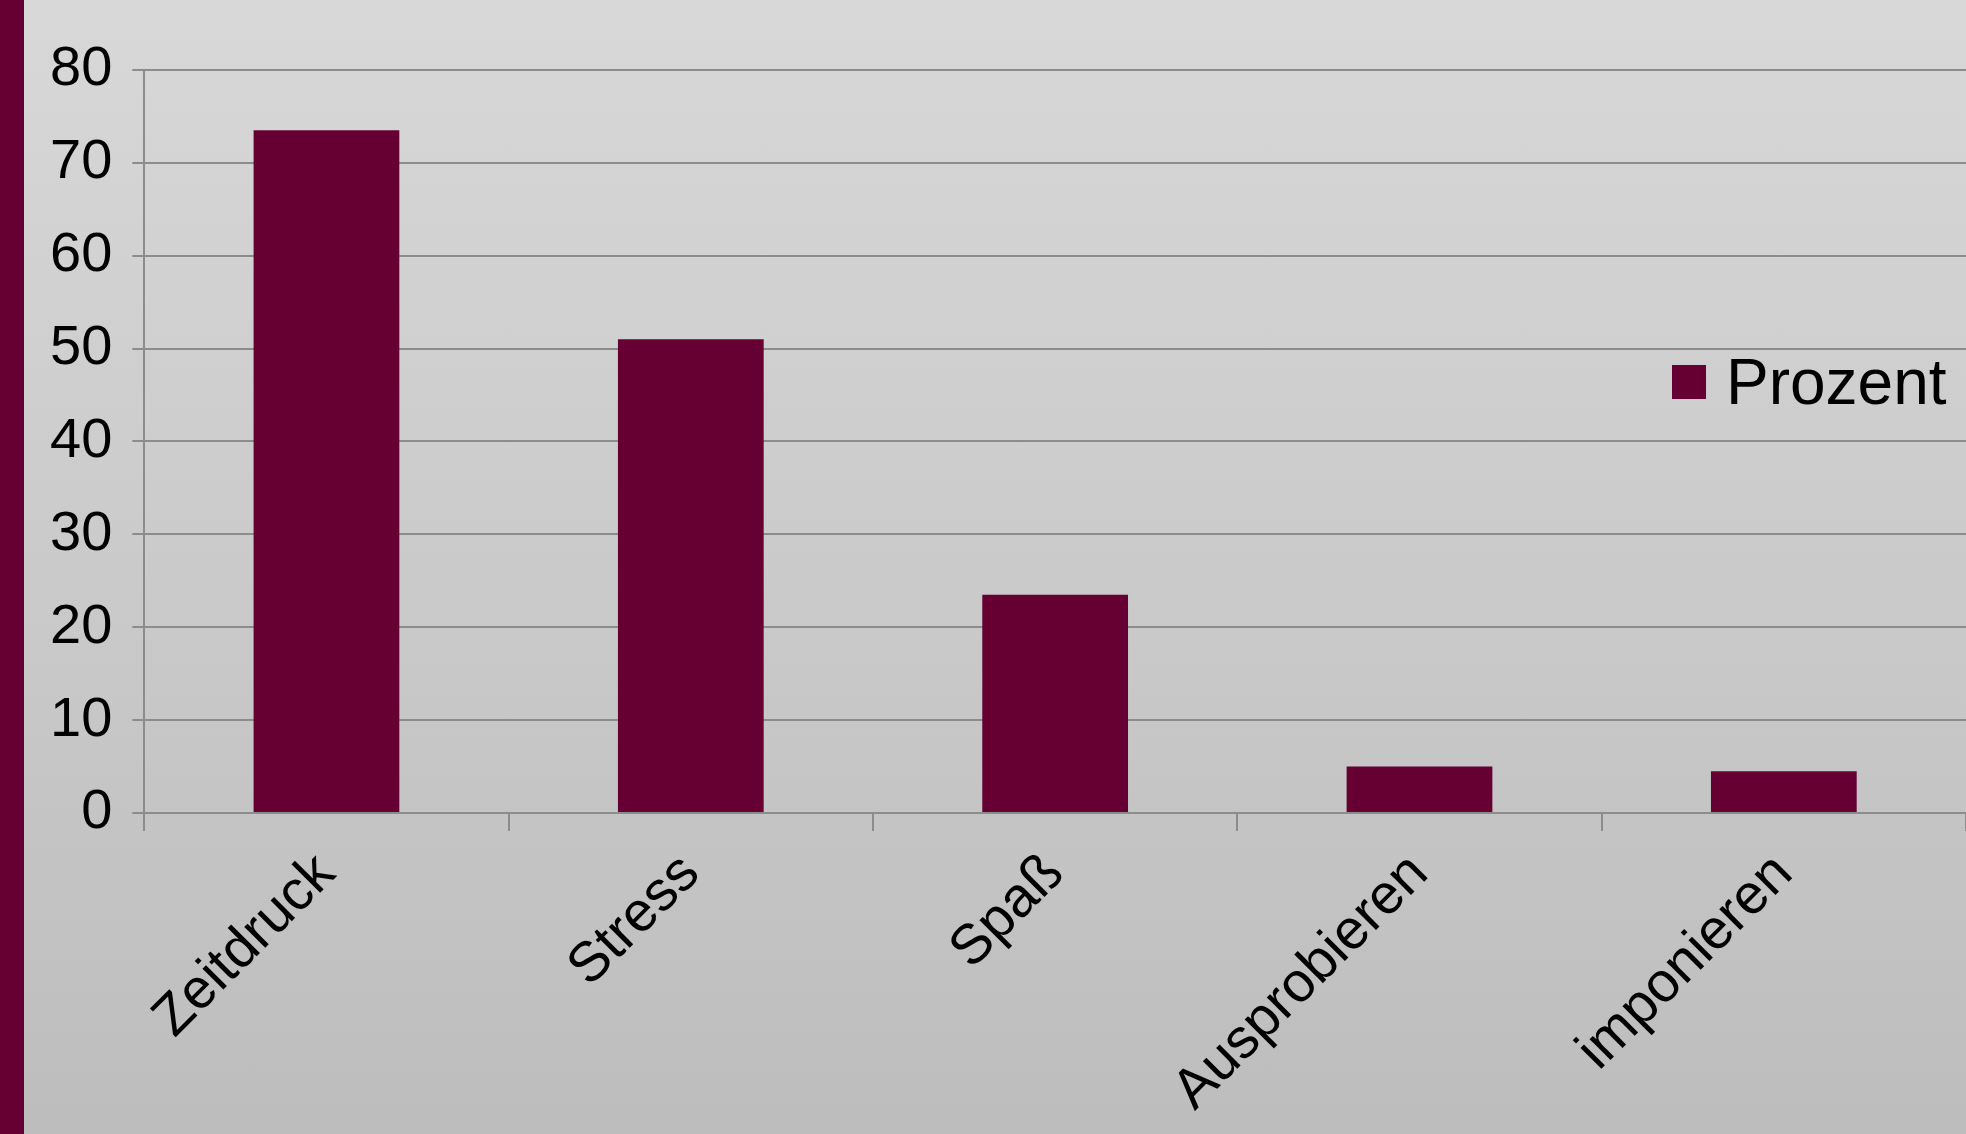 This screenshot has width=1966, height=1134. I want to click on y-tick-label: 60, so click(81, 252).